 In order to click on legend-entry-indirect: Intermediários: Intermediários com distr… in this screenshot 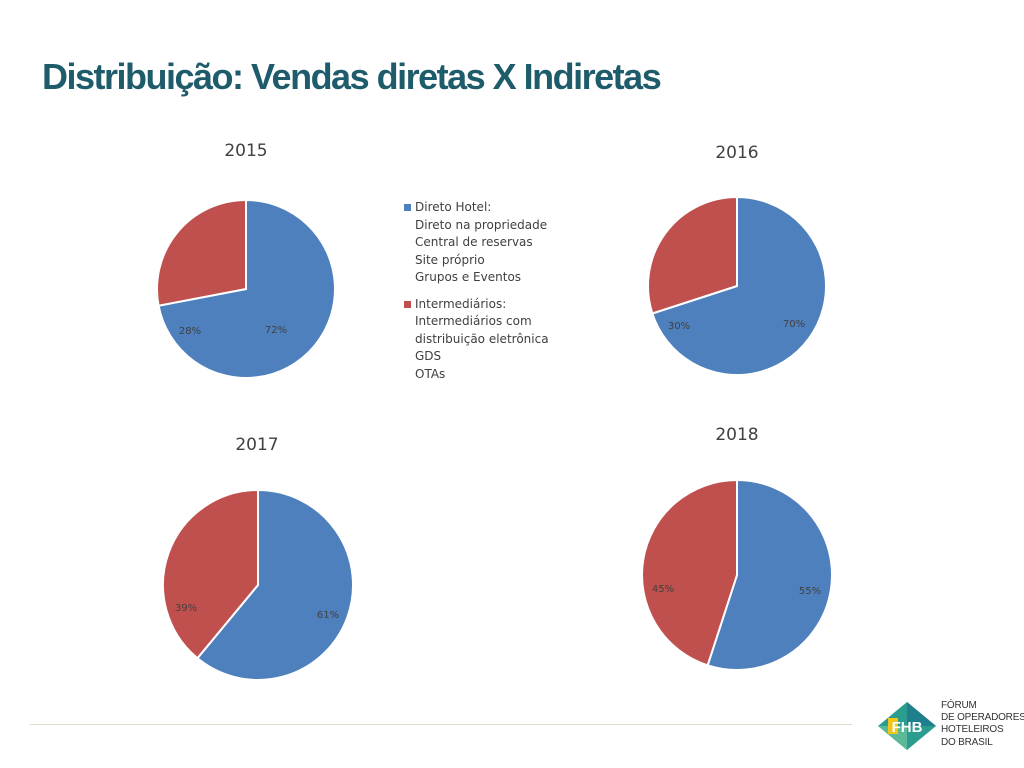, I will do `click(476, 340)`.